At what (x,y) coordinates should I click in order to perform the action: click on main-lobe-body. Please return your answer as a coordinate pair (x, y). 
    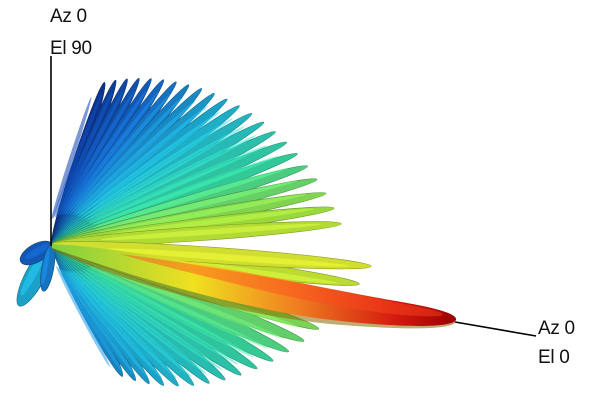
    Looking at the image, I should click on (254, 285).